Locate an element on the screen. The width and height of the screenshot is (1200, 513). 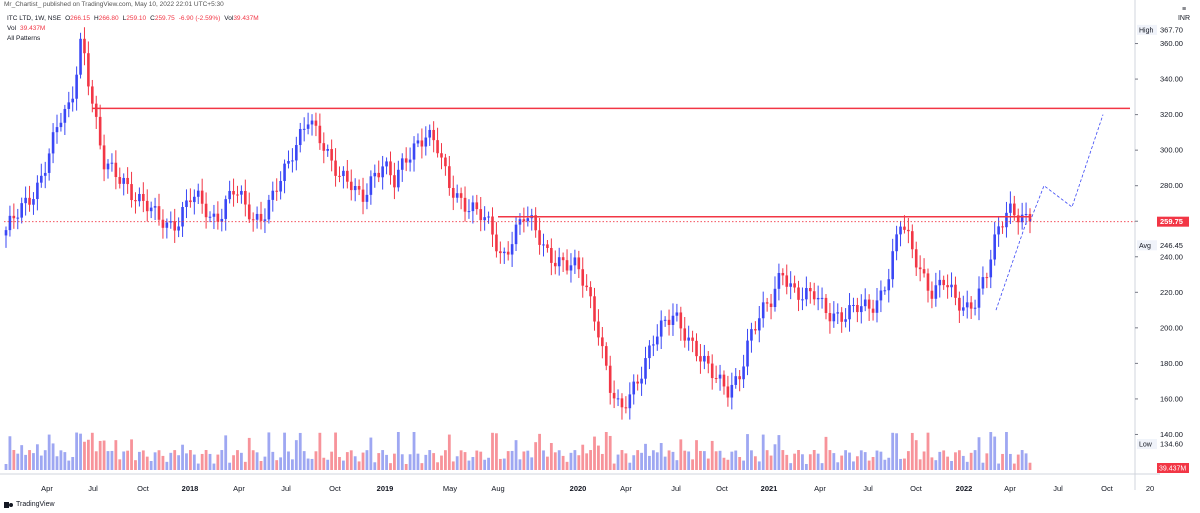
projection-path is located at coordinates (1066, 168).